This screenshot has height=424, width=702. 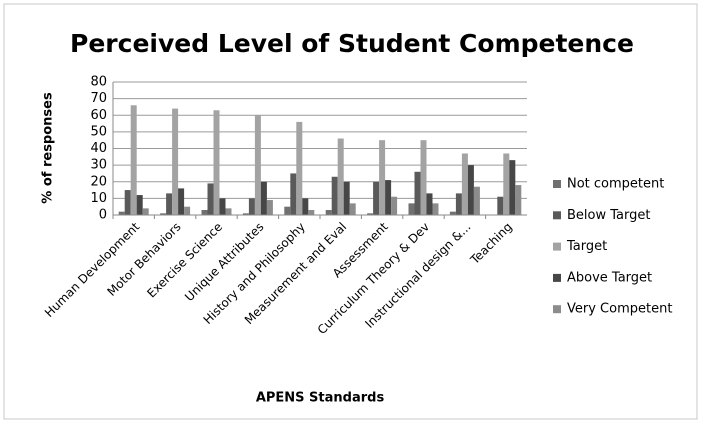 I want to click on y-tick-label: 50, so click(x=98, y=131).